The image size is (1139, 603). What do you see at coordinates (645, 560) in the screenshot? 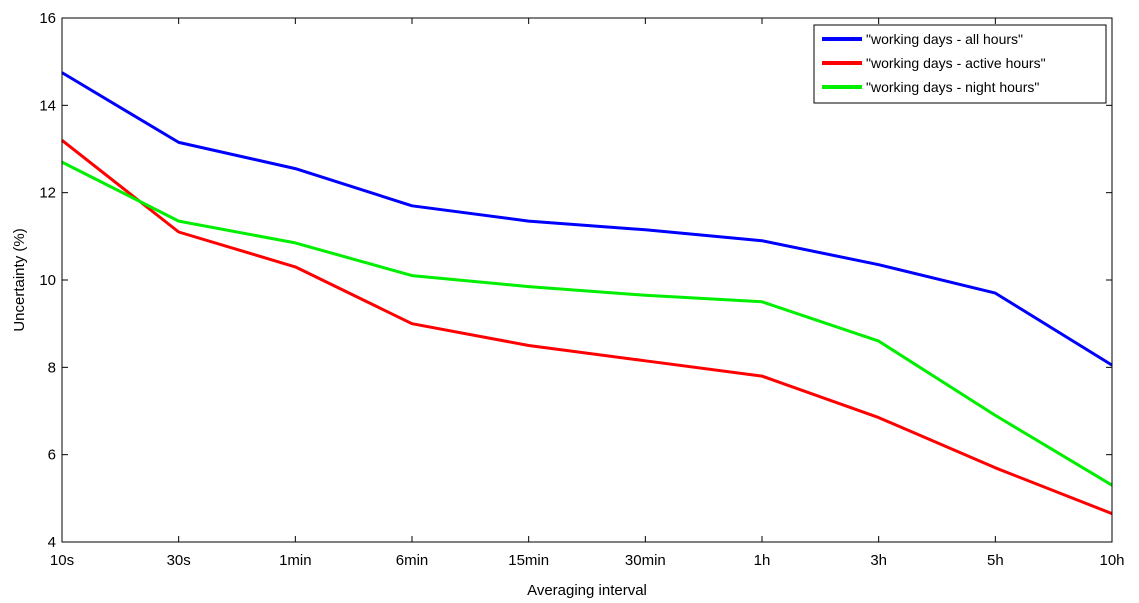
I see `x-tick-label: 30min` at bounding box center [645, 560].